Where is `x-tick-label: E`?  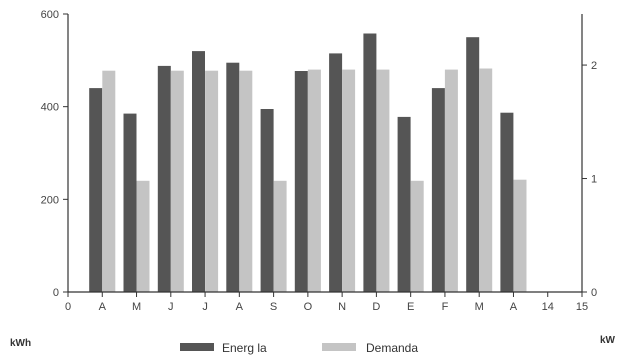 x-tick-label: E is located at coordinates (410, 307).